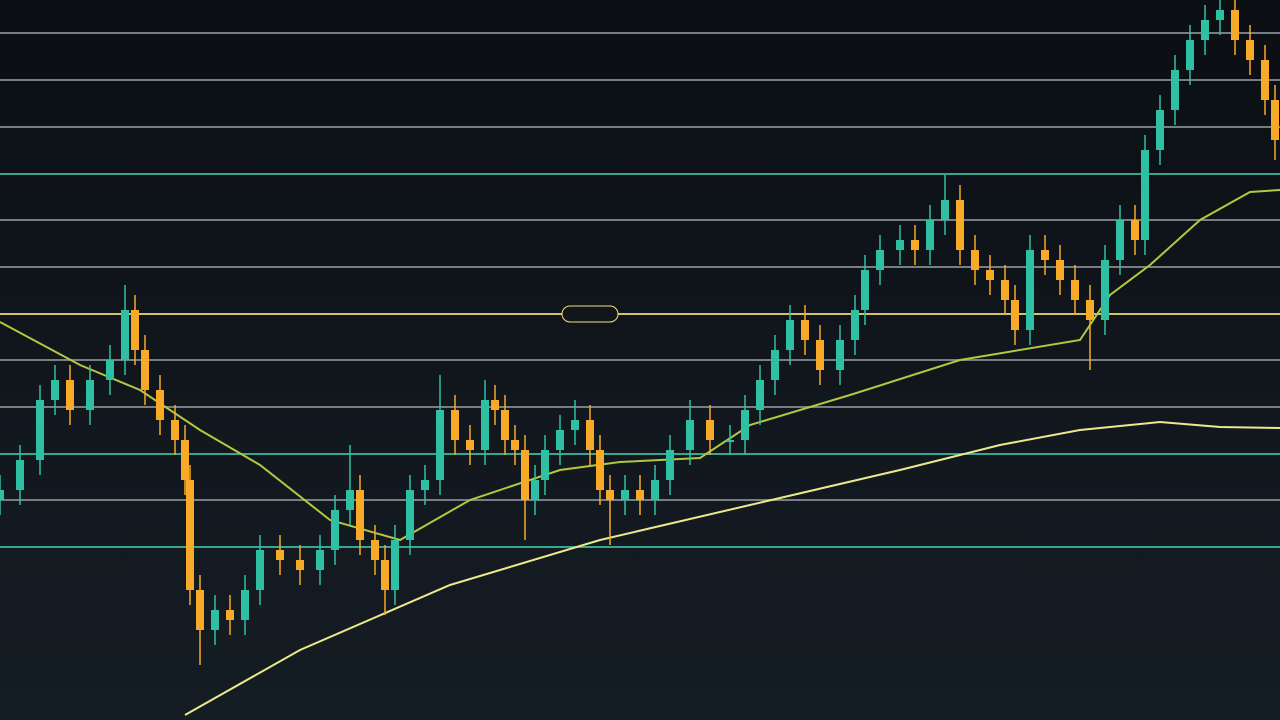  Describe the element at coordinates (590, 314) in the screenshot. I see `price-tag` at that location.